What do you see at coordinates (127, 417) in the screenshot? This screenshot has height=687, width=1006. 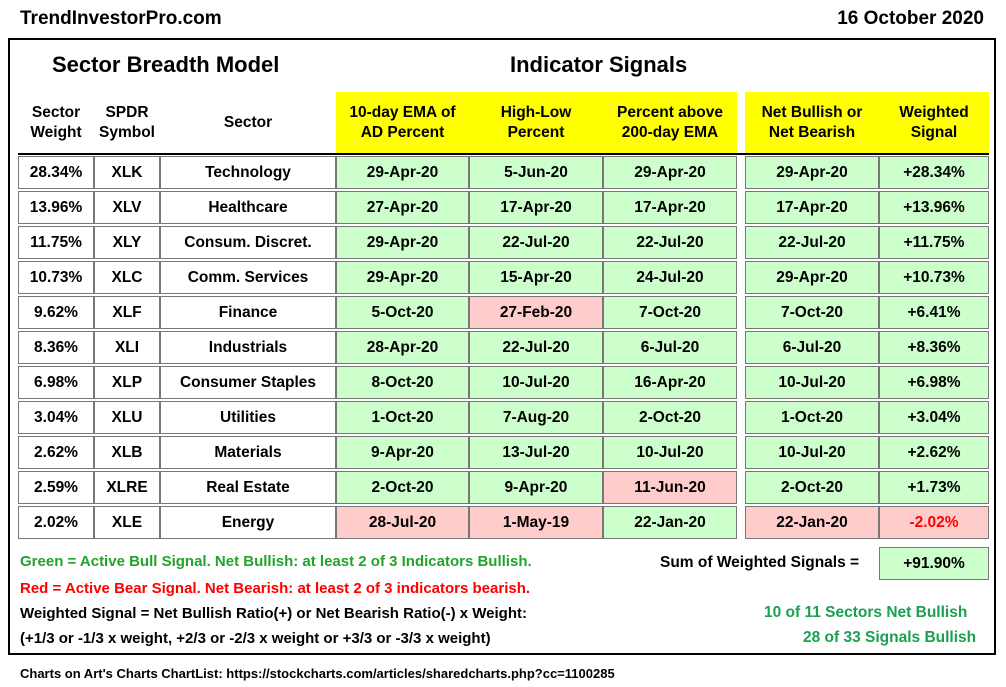 I see `symbol-cell: XLU` at bounding box center [127, 417].